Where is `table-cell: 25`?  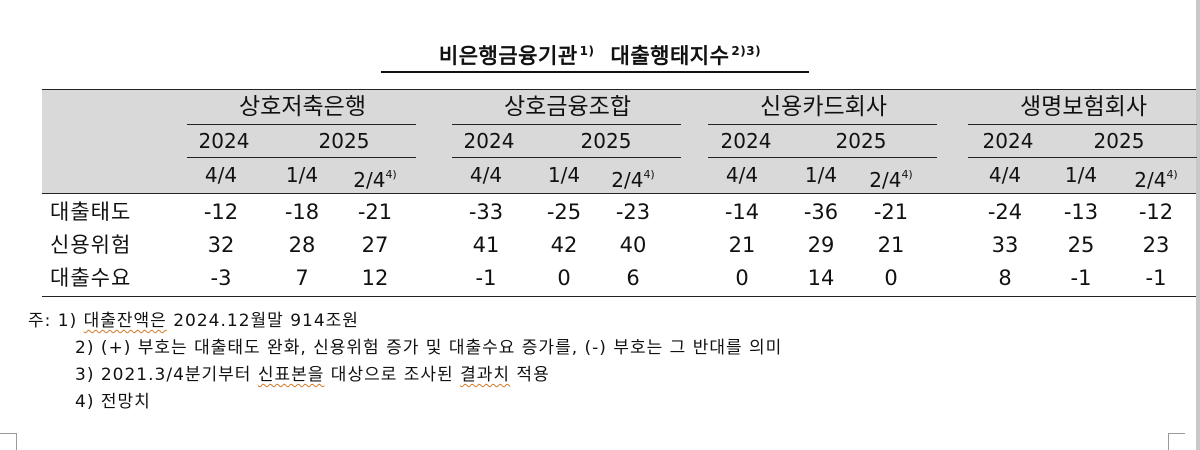 table-cell: 25 is located at coordinates (1081, 245).